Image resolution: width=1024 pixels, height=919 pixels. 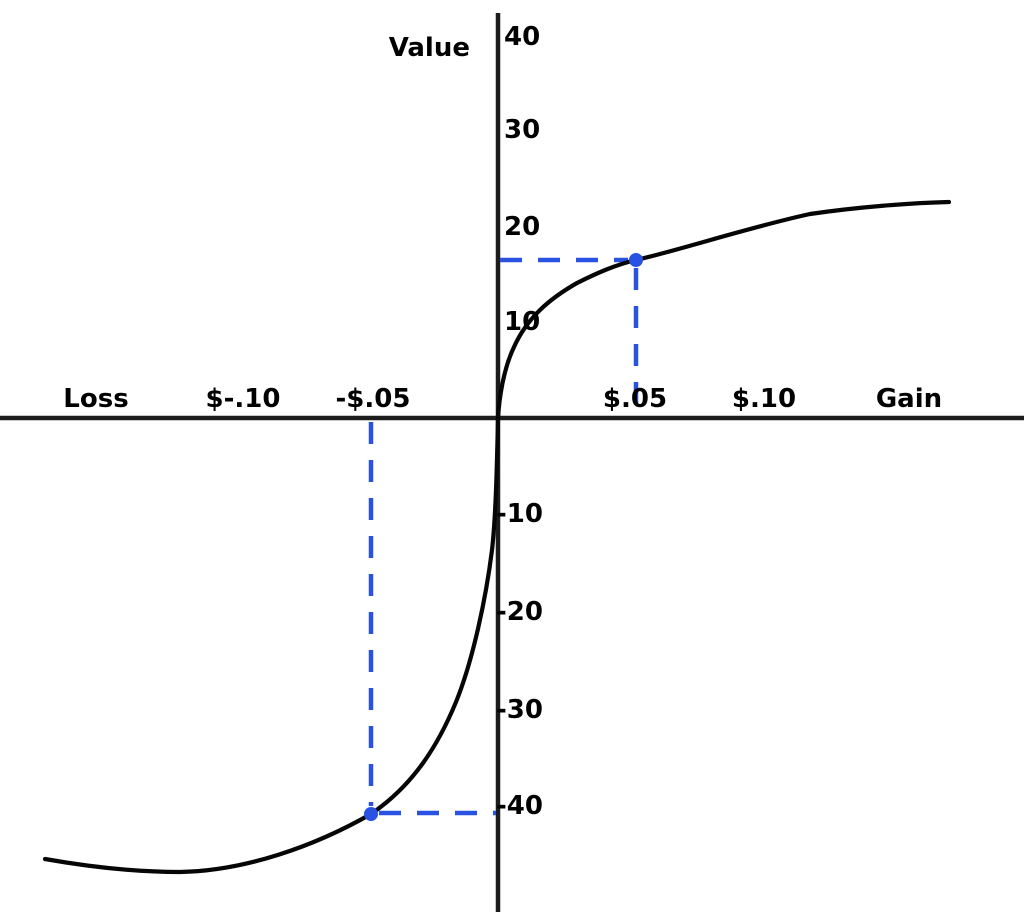 I want to click on y-axis-title: Value, so click(x=429, y=48).